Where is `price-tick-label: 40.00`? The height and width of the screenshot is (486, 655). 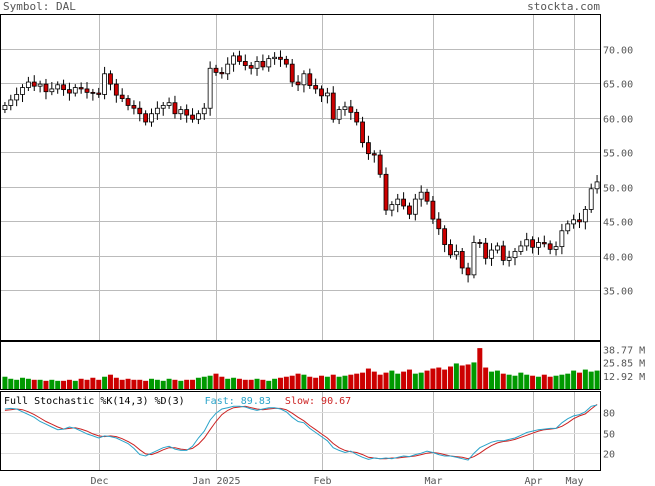
price-tick-label: 40.00 is located at coordinates (618, 258).